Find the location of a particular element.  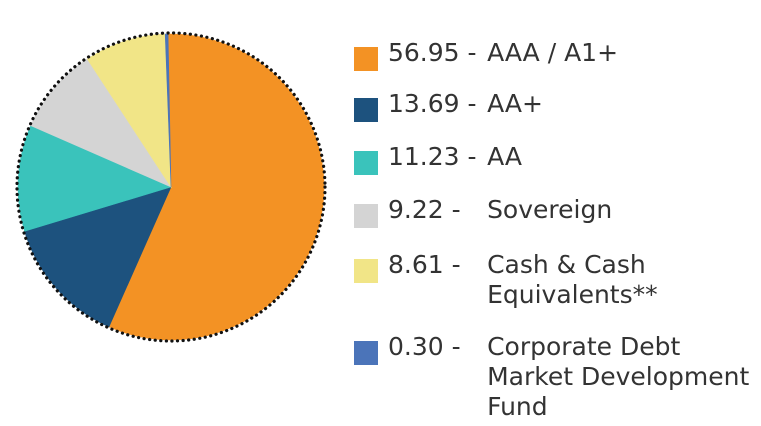

legend-label-aa: AA is located at coordinates (504, 156).